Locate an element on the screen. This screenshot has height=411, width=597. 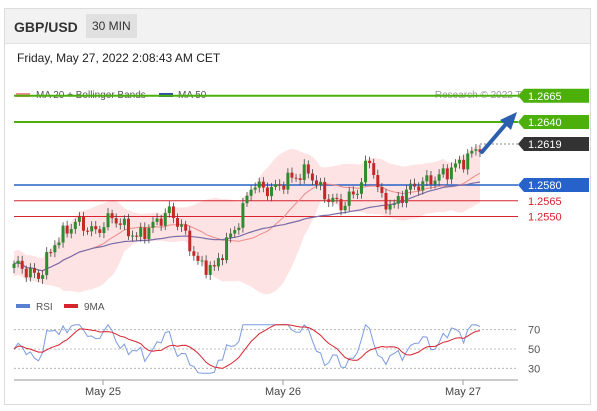
ma9-line is located at coordinates (247, 346).